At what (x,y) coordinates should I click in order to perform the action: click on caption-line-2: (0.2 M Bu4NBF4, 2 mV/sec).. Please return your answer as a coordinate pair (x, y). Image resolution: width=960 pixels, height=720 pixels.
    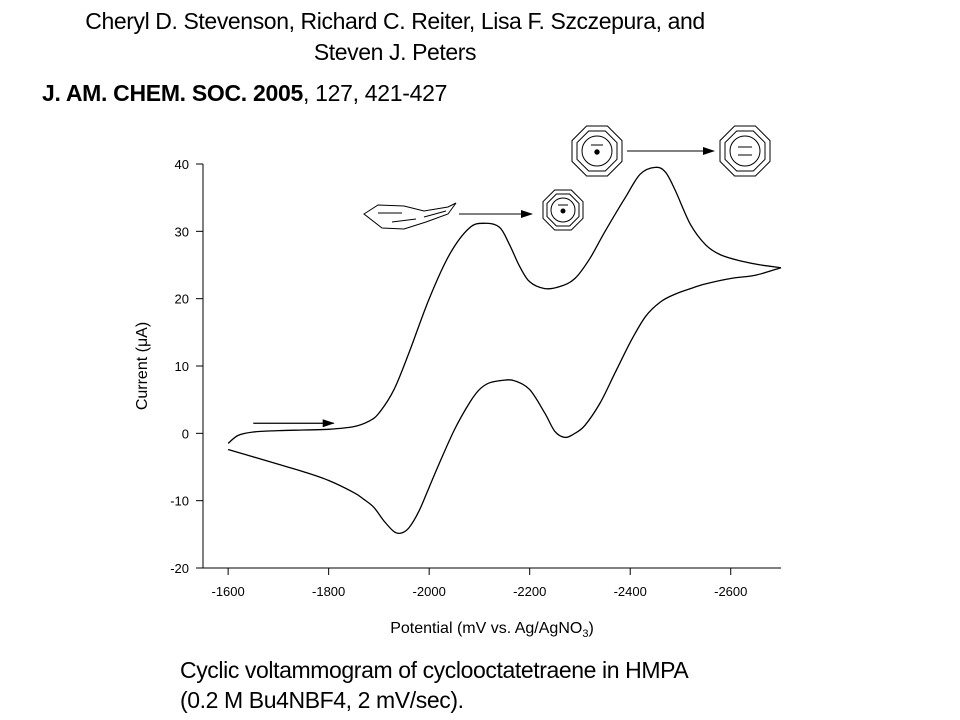
    Looking at the image, I should click on (322, 700).